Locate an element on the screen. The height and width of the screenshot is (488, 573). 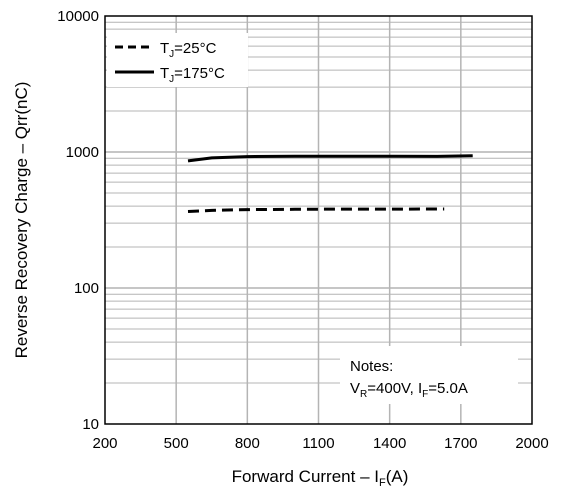
x-tick-label: 1400 is located at coordinates (389, 443).